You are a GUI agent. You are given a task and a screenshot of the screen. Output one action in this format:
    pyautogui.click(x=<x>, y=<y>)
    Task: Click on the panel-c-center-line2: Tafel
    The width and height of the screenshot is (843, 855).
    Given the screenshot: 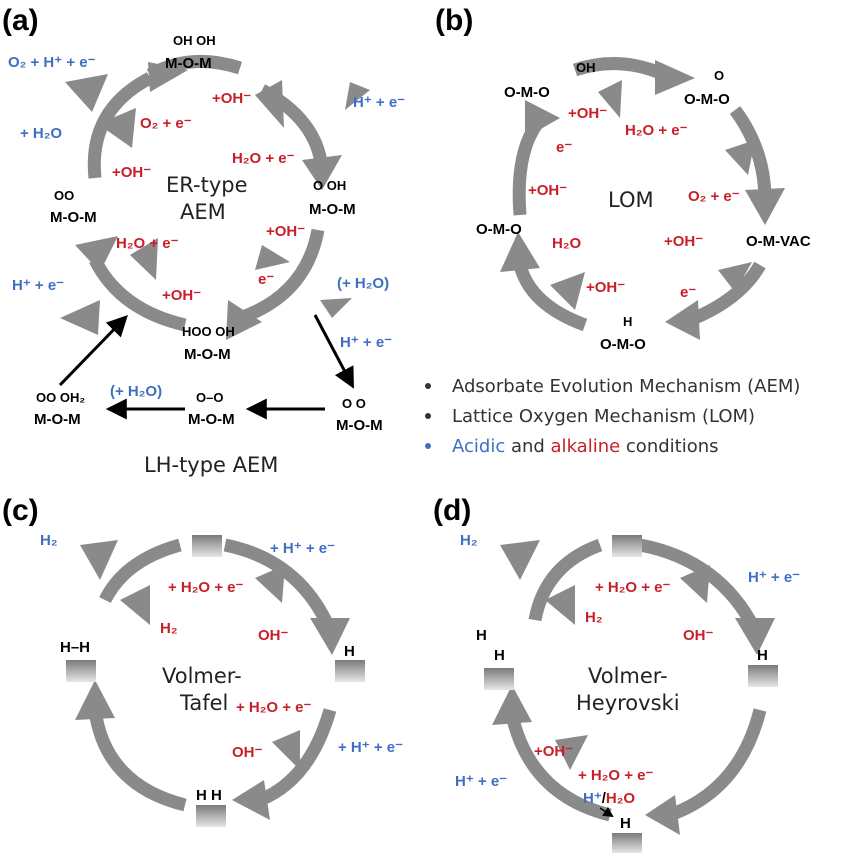 What is the action you would take?
    pyautogui.click(x=203, y=703)
    